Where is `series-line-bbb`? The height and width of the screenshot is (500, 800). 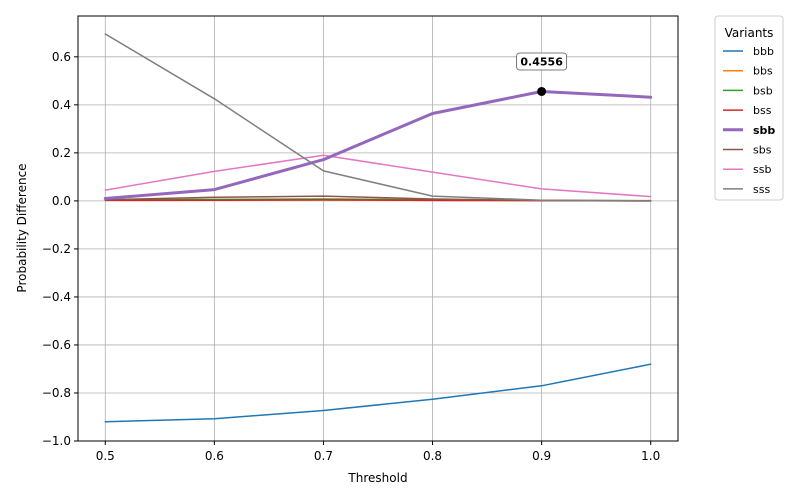 series-line-bbb is located at coordinates (378, 393).